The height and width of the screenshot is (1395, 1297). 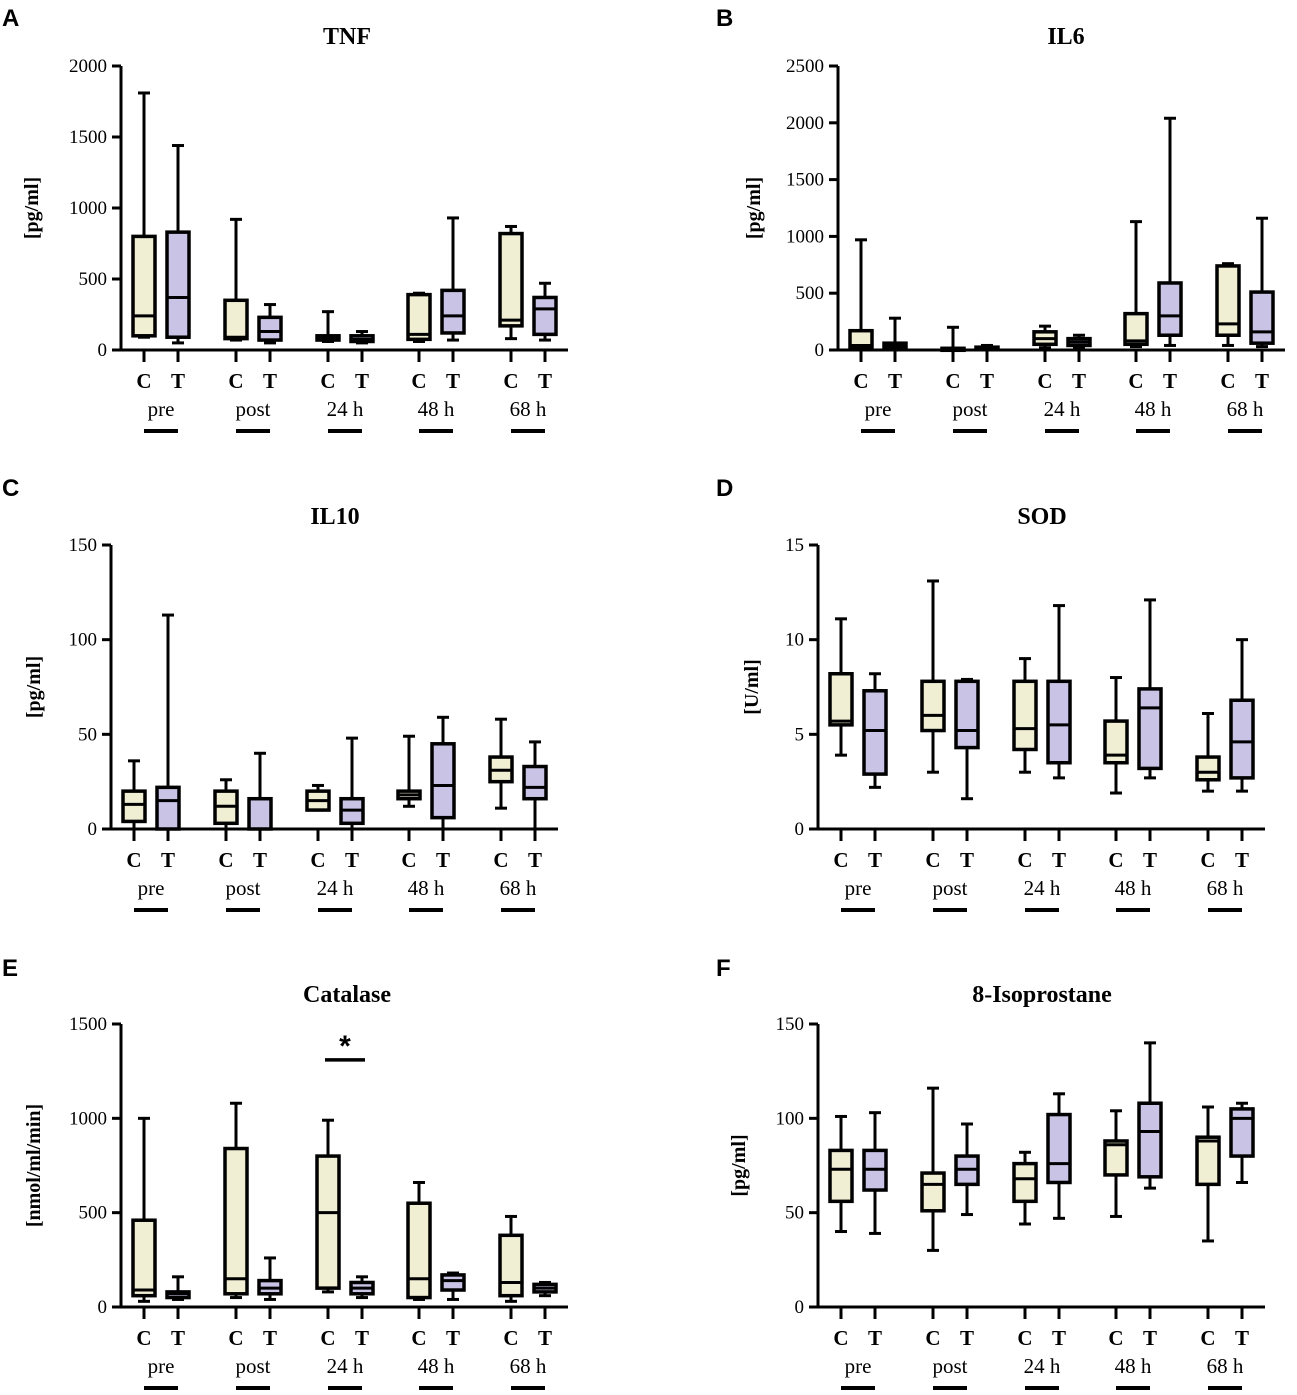 What do you see at coordinates (1065, 37) in the screenshot?
I see `chart-title: IL6` at bounding box center [1065, 37].